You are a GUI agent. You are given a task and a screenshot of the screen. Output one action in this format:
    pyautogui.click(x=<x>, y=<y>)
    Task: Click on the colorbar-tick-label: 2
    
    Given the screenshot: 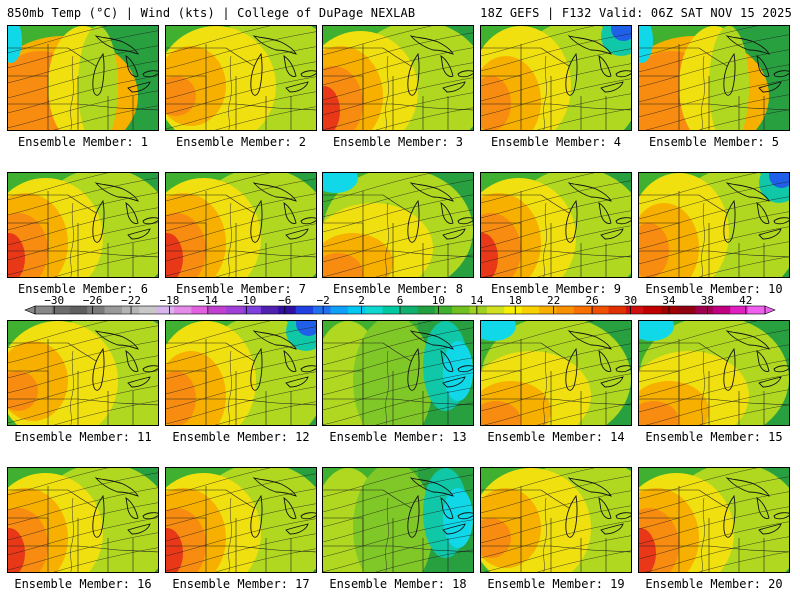 What is the action you would take?
    pyautogui.click(x=361, y=301)
    